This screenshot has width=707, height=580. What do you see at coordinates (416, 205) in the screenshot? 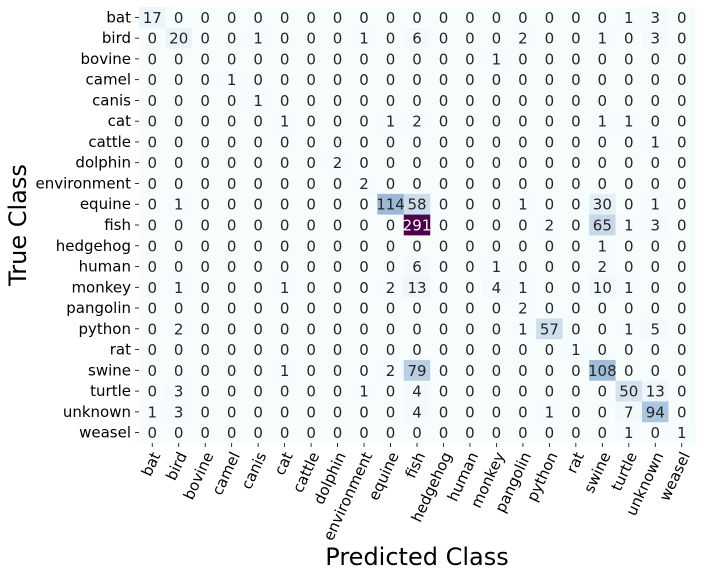
I see `cell-value-label: 58` at bounding box center [416, 205].